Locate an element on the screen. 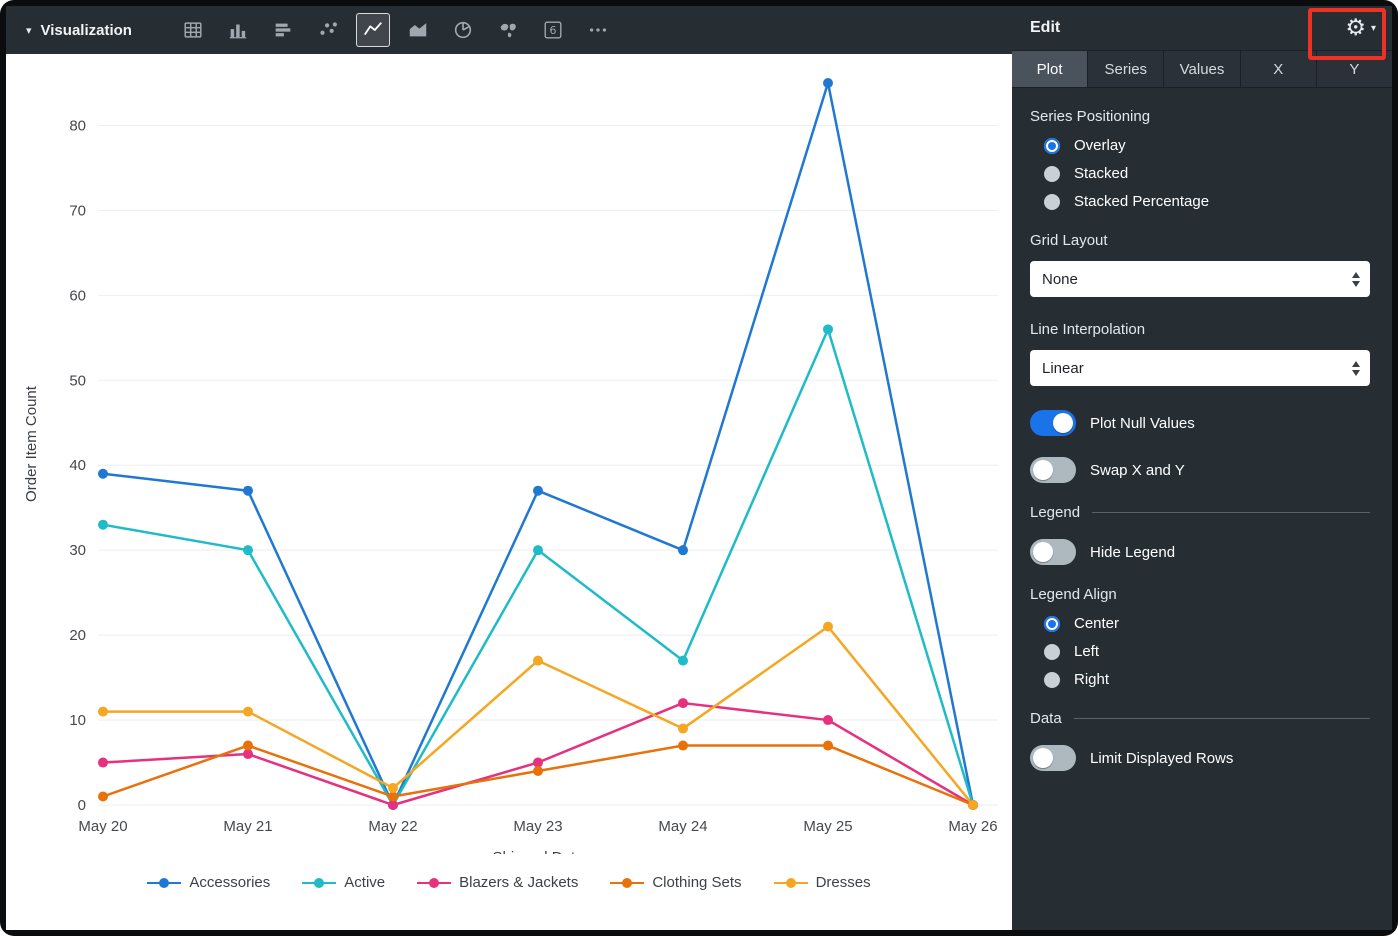  series-positioning-group: Overlay Stacked Stacked Percentage is located at coordinates (1200, 173).